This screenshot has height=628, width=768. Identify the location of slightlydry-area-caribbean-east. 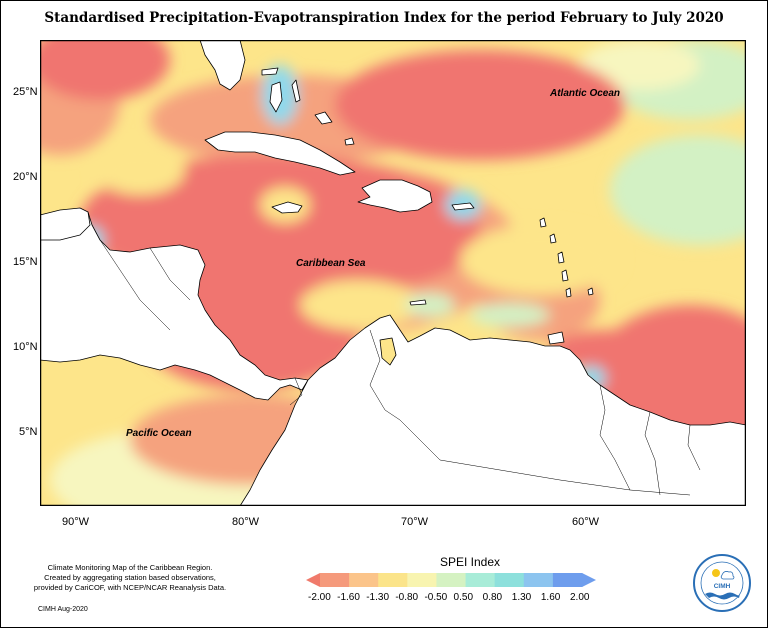
(540, 260).